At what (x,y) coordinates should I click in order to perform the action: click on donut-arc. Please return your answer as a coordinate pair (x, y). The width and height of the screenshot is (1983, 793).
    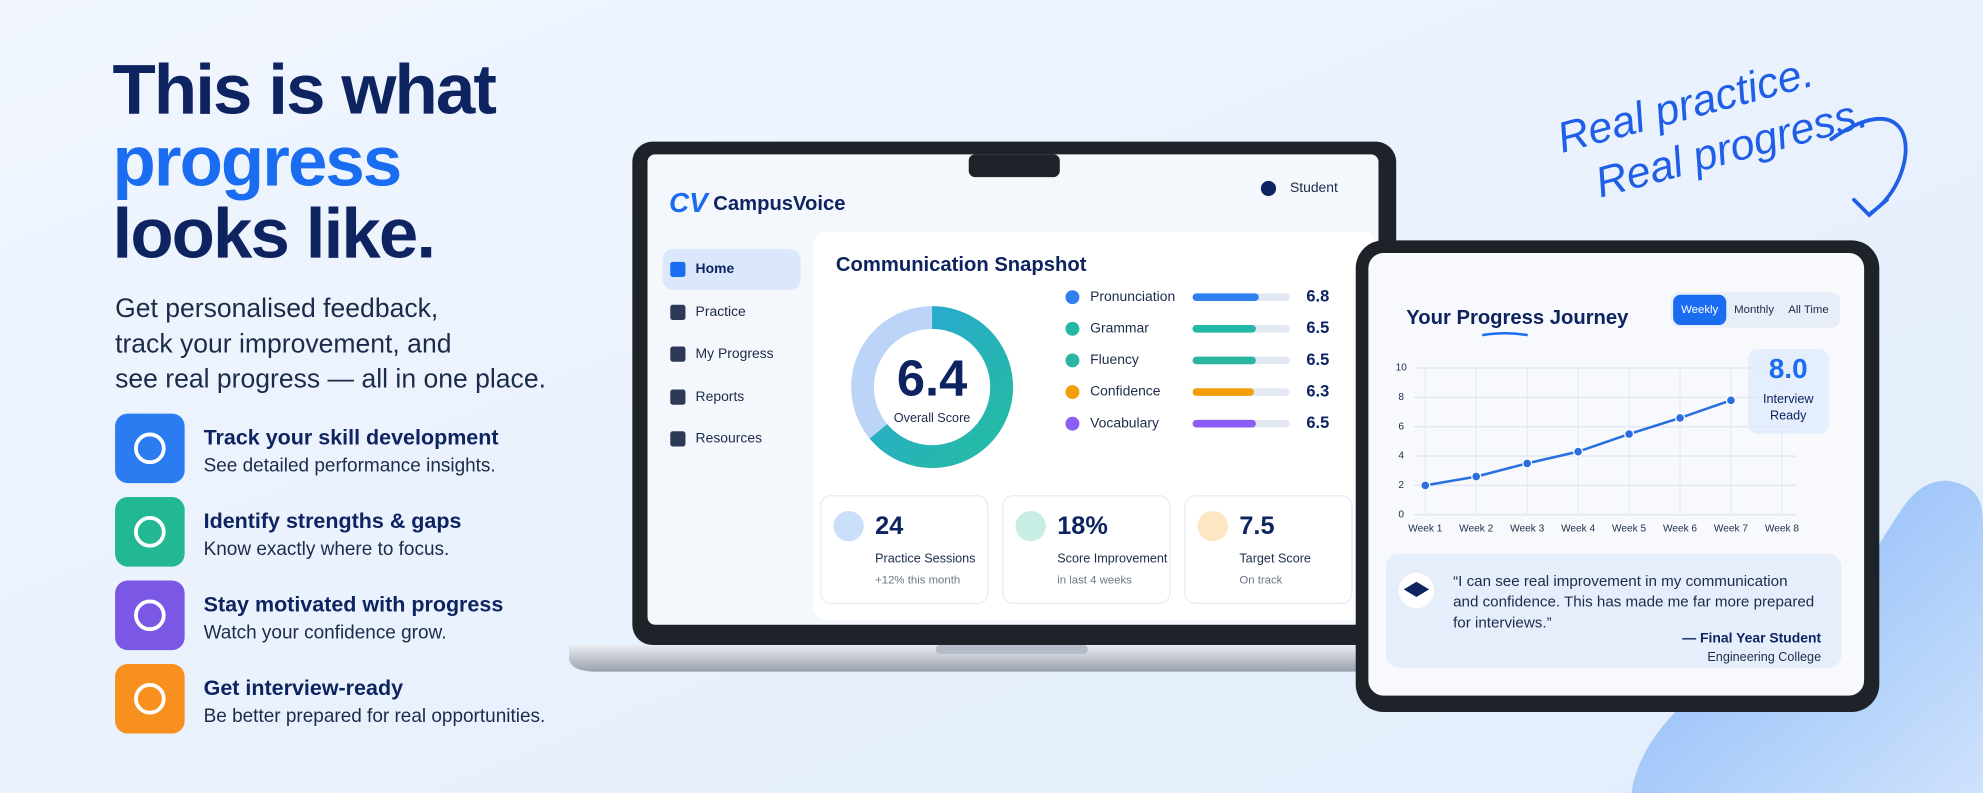
    Looking at the image, I should click on (941, 387).